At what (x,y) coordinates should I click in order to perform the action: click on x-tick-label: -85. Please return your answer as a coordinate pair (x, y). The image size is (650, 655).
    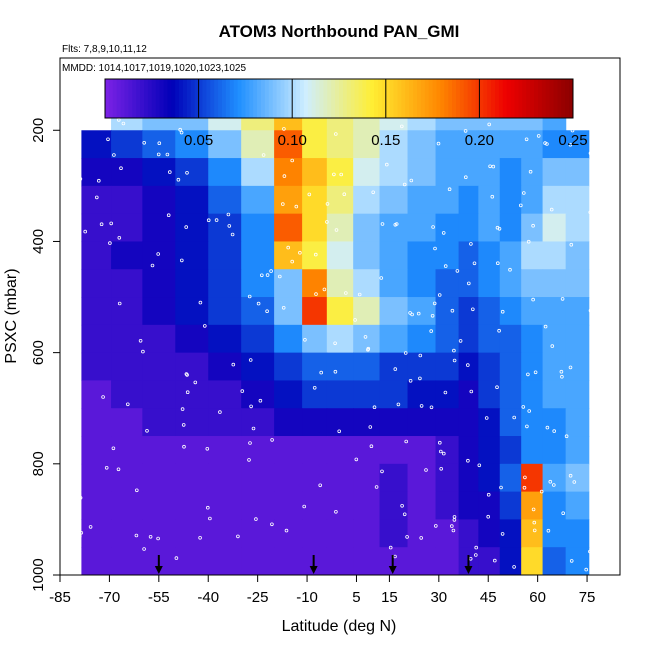
    Looking at the image, I should click on (60, 597).